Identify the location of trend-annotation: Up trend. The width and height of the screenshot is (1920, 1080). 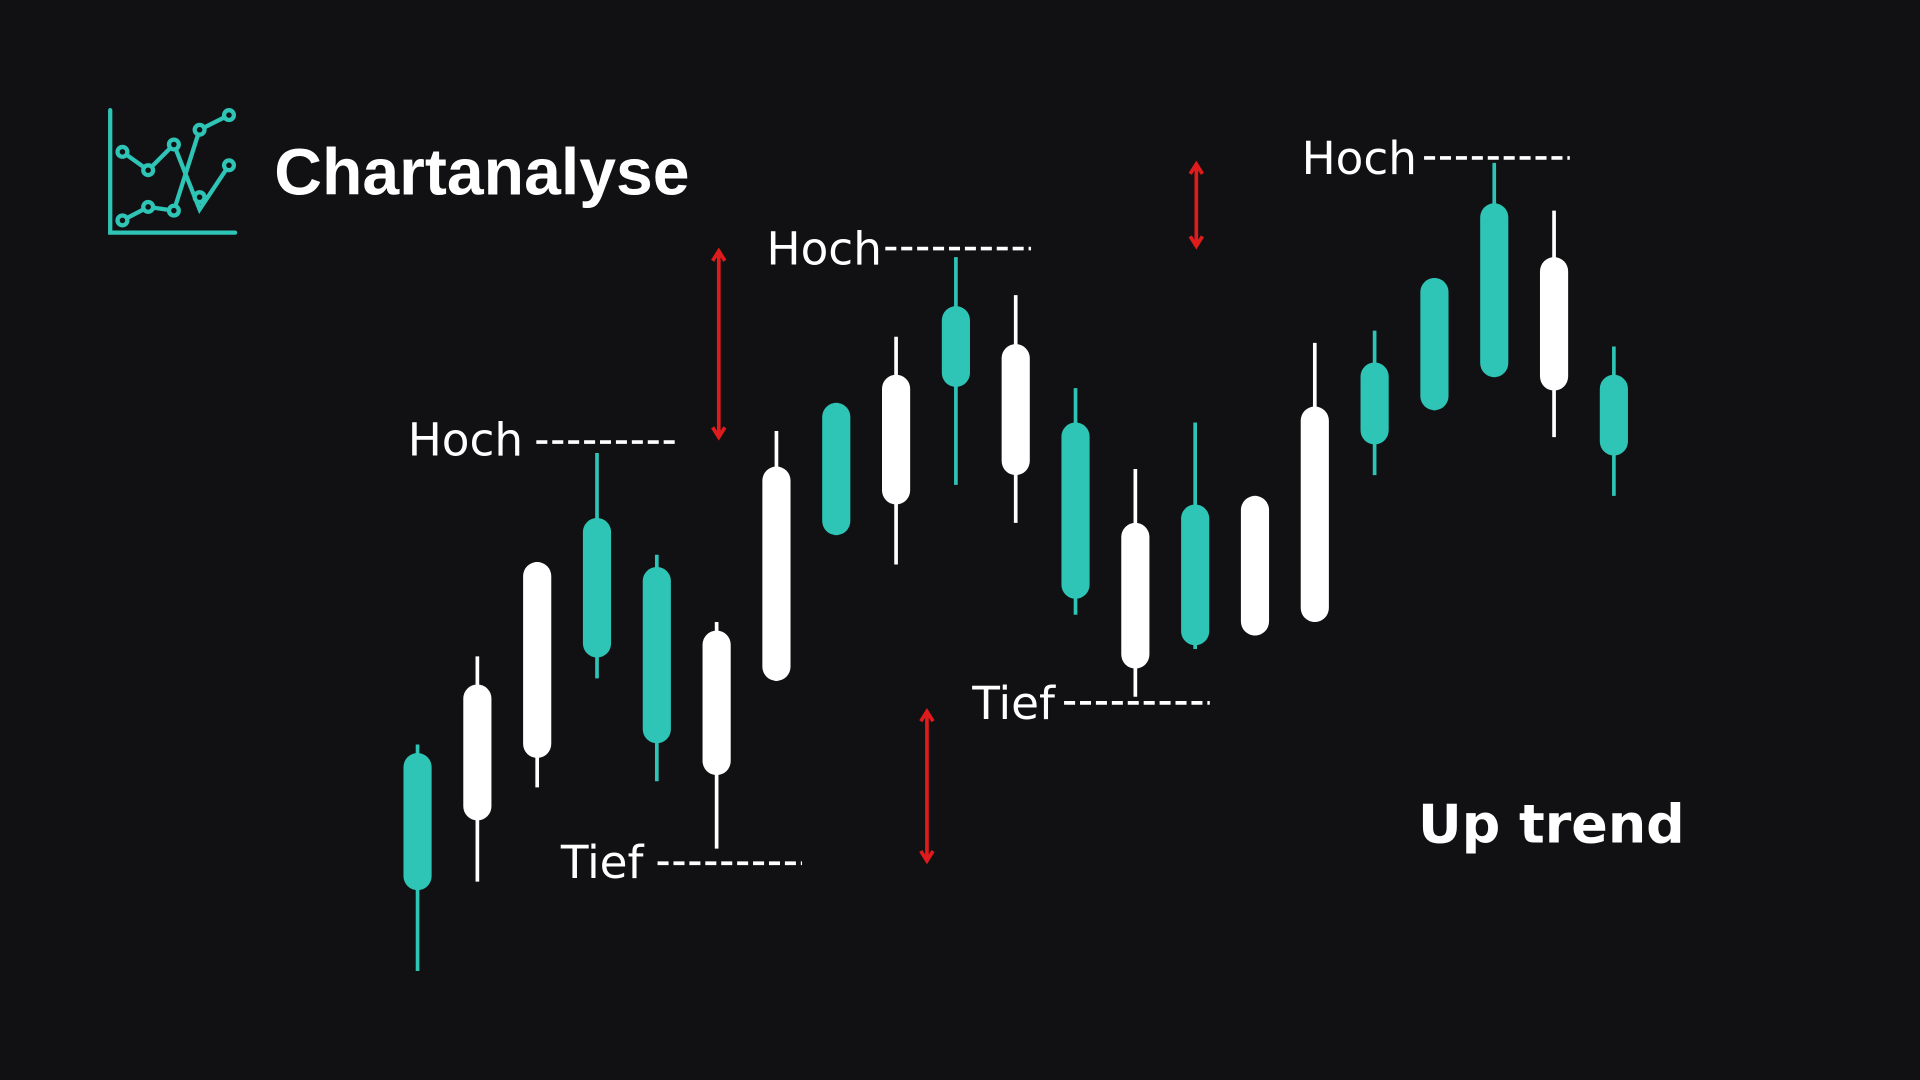
(1551, 823).